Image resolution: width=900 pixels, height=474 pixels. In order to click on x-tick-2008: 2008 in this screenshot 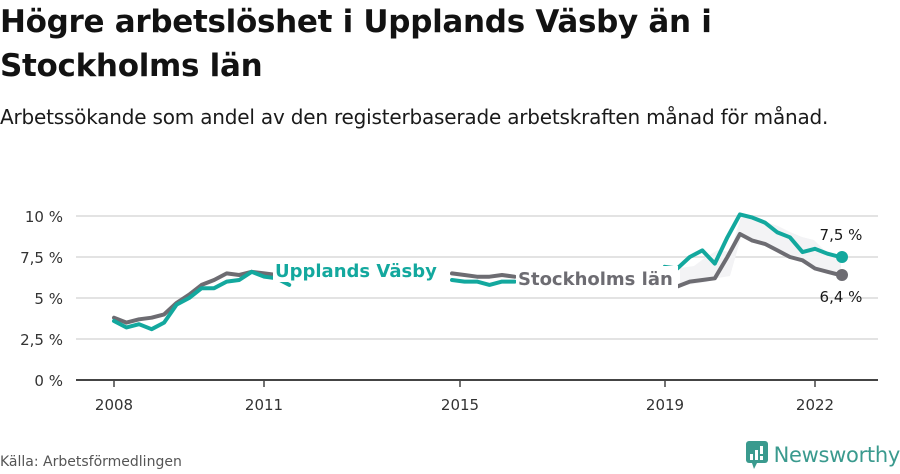, I will do `click(114, 405)`.